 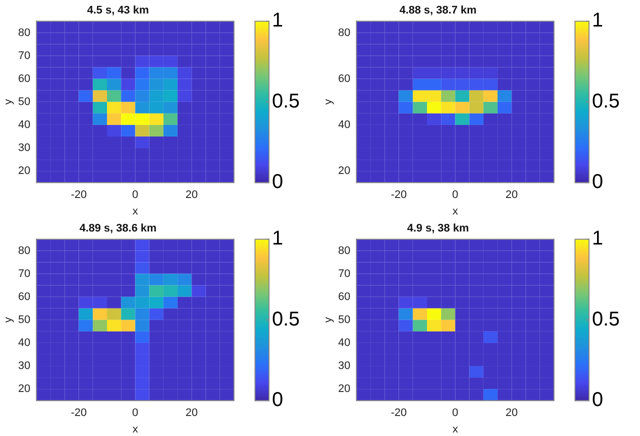 I want to click on chart-title: 4.89 s, 38.6 km, so click(x=118, y=228).